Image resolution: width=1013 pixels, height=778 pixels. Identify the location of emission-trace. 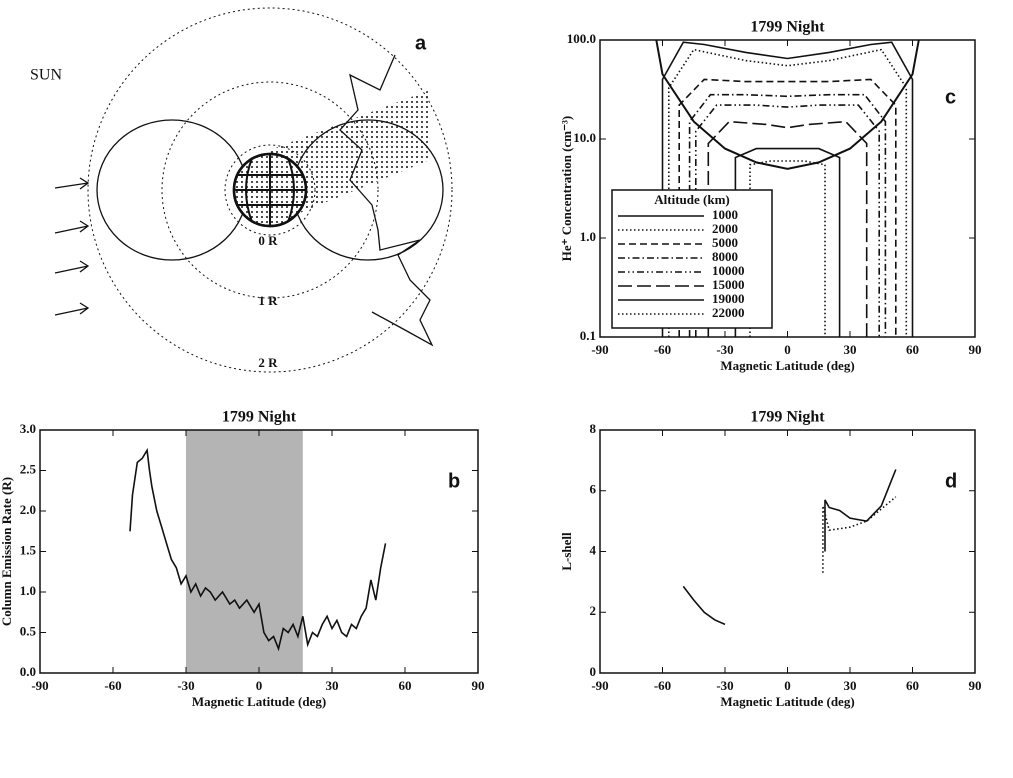
(386, 200).